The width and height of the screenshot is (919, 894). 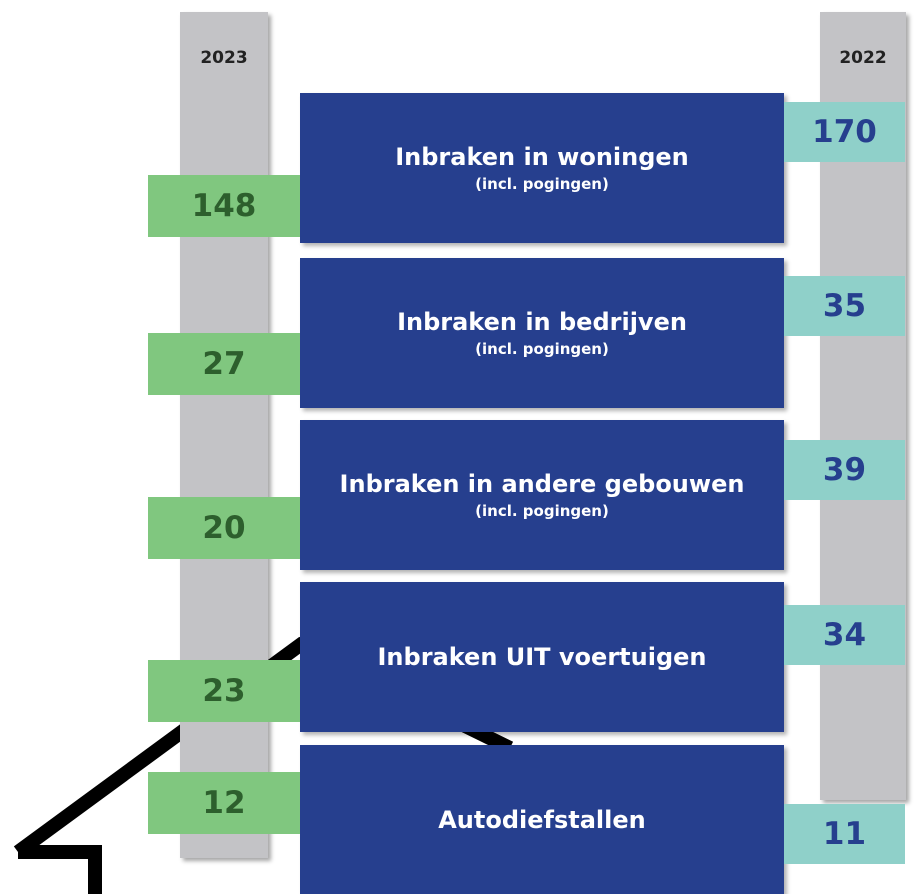 What do you see at coordinates (863, 58) in the screenshot?
I see `year-label: 2022` at bounding box center [863, 58].